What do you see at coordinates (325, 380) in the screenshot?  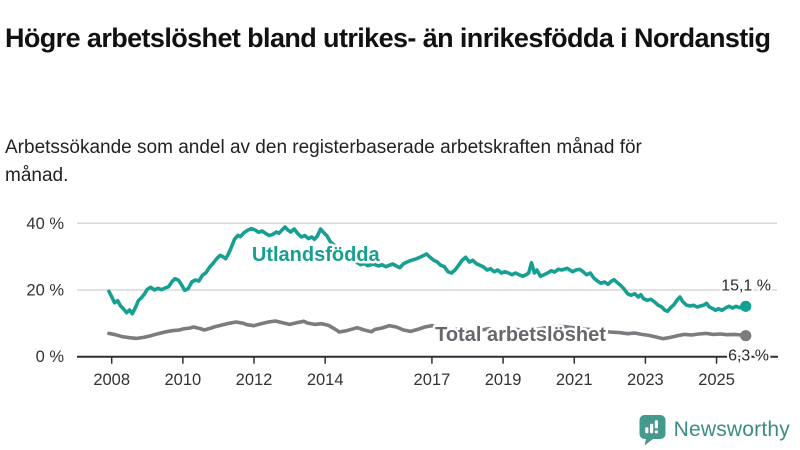 I see `x-tick-label: 2014` at bounding box center [325, 380].